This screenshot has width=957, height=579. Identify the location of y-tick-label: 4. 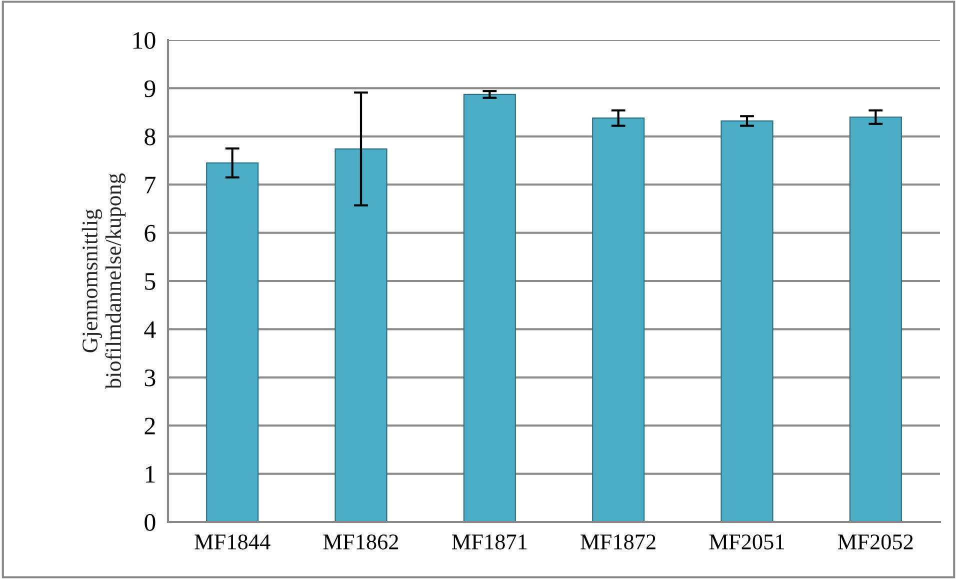
(150, 329).